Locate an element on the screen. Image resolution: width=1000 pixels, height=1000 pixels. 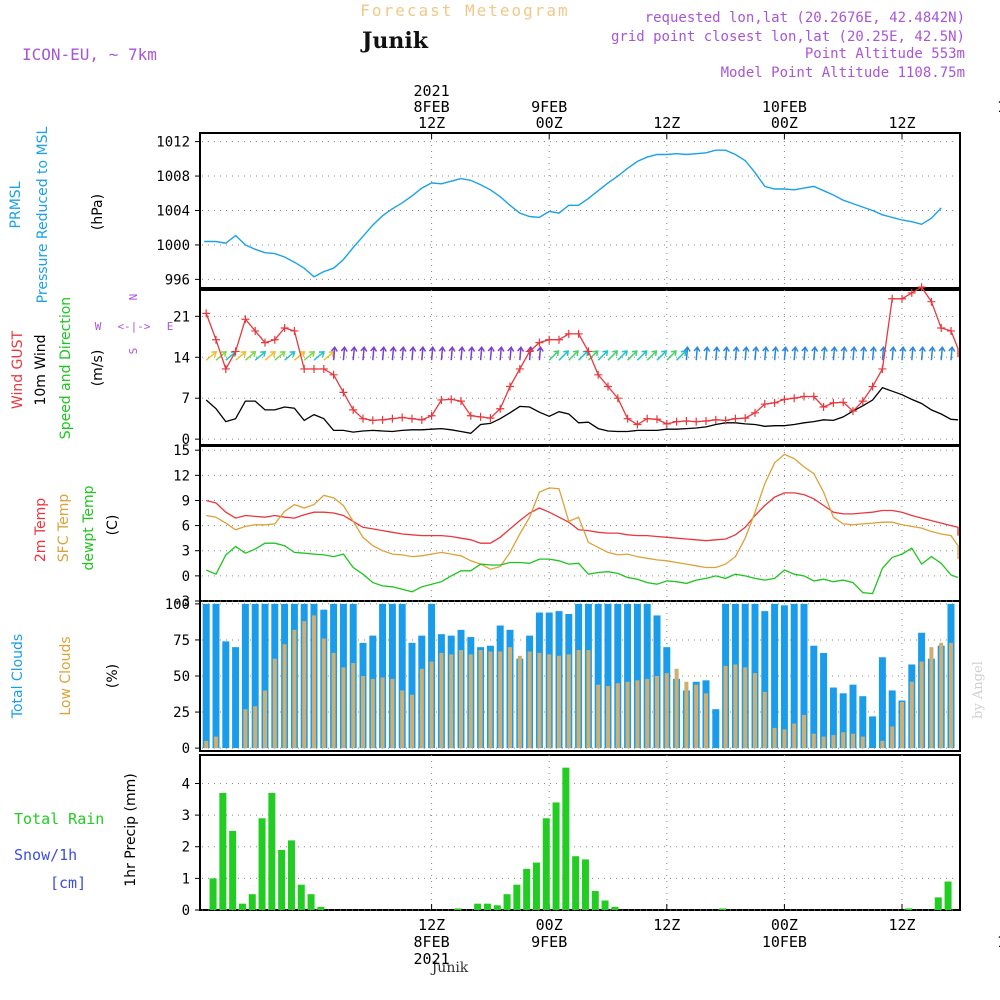
precip-panel is located at coordinates (580, 832).